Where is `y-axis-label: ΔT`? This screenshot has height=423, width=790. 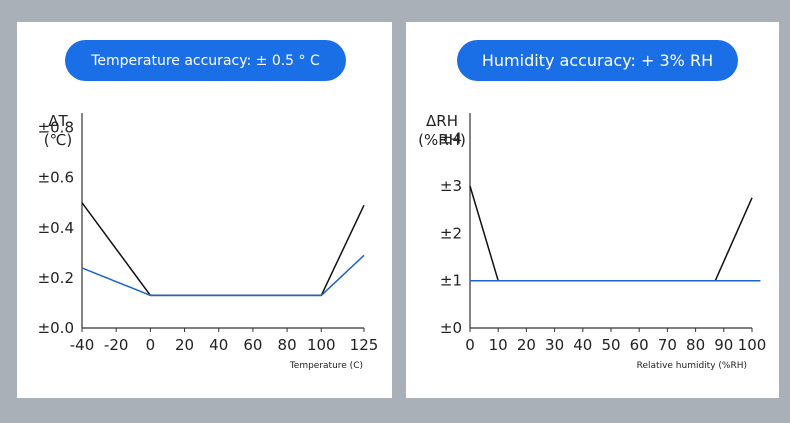
y-axis-label: ΔT is located at coordinates (58, 121).